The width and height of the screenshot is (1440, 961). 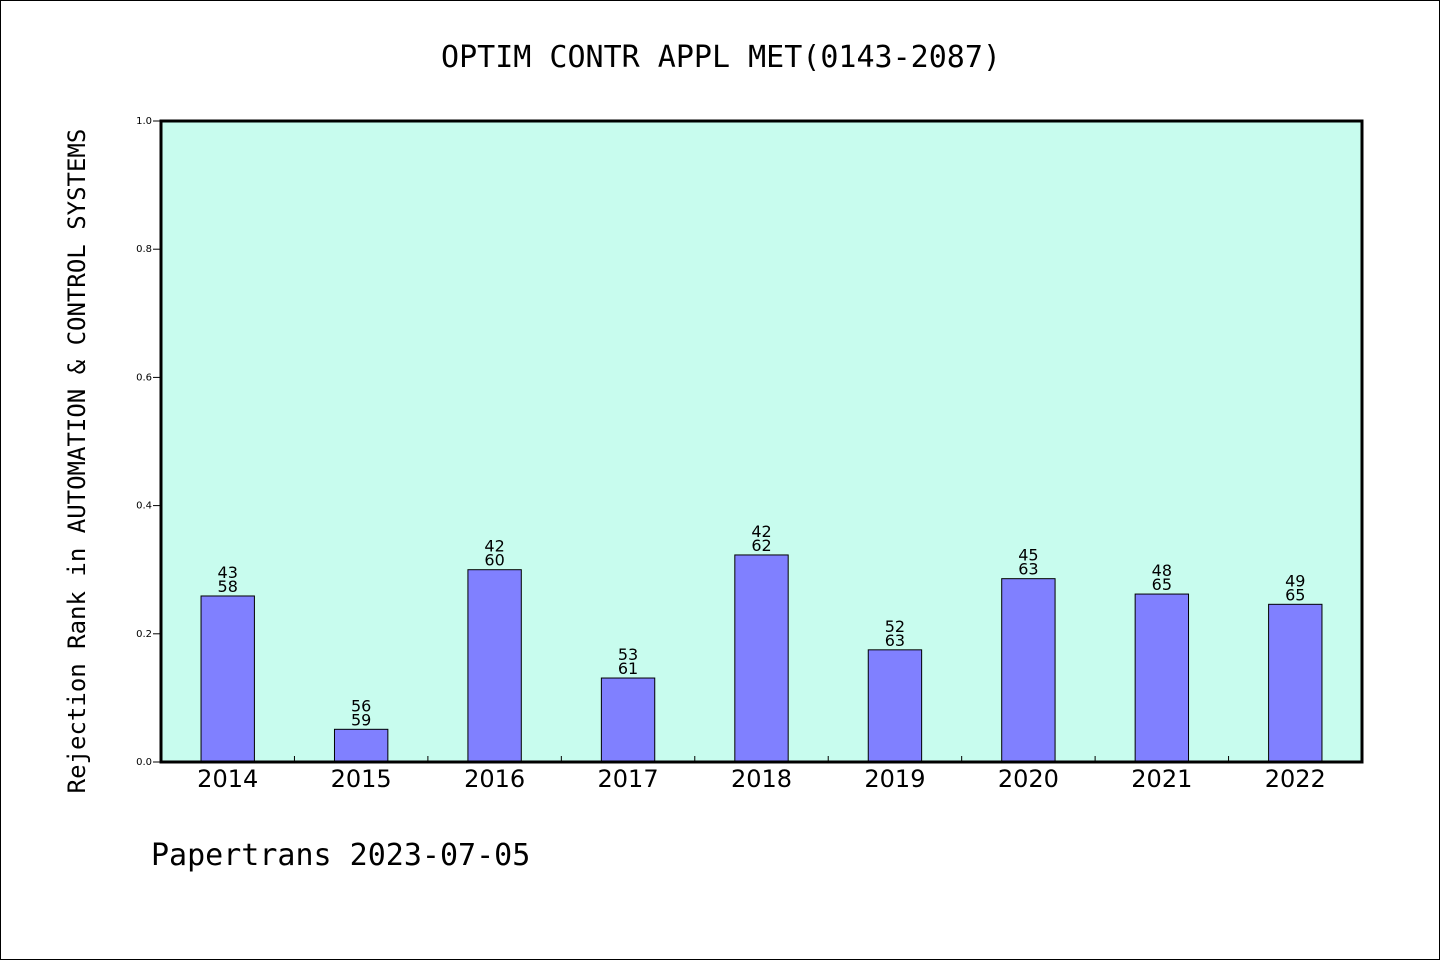 What do you see at coordinates (144, 506) in the screenshot?
I see `y-tick-label: 0.4` at bounding box center [144, 506].